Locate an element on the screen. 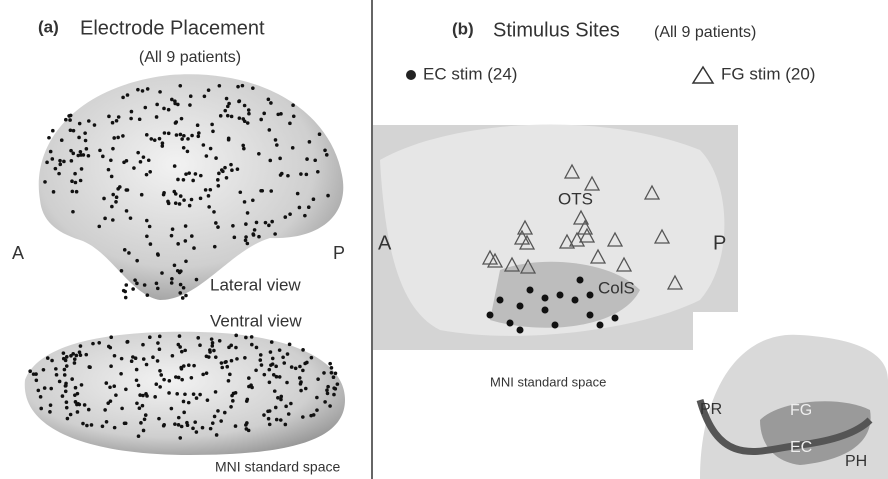 The width and height of the screenshot is (888, 479). inset-label: PH is located at coordinates (856, 461).